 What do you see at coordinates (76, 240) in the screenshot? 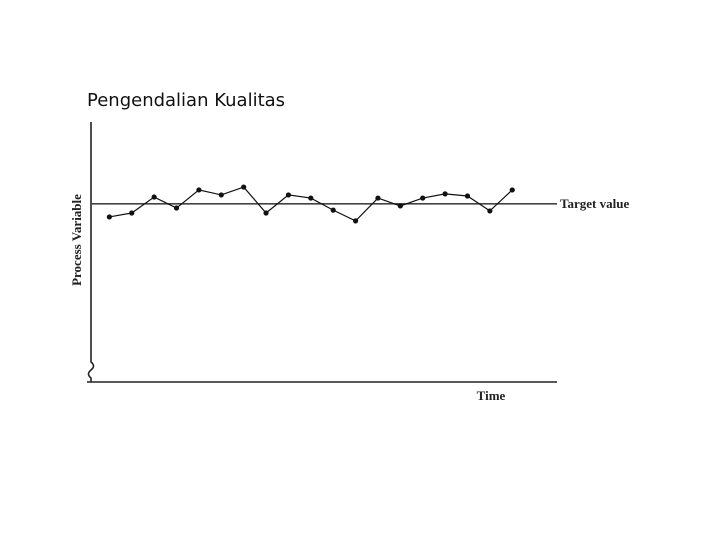
I see `y-axis-label: Process Variable` at bounding box center [76, 240].